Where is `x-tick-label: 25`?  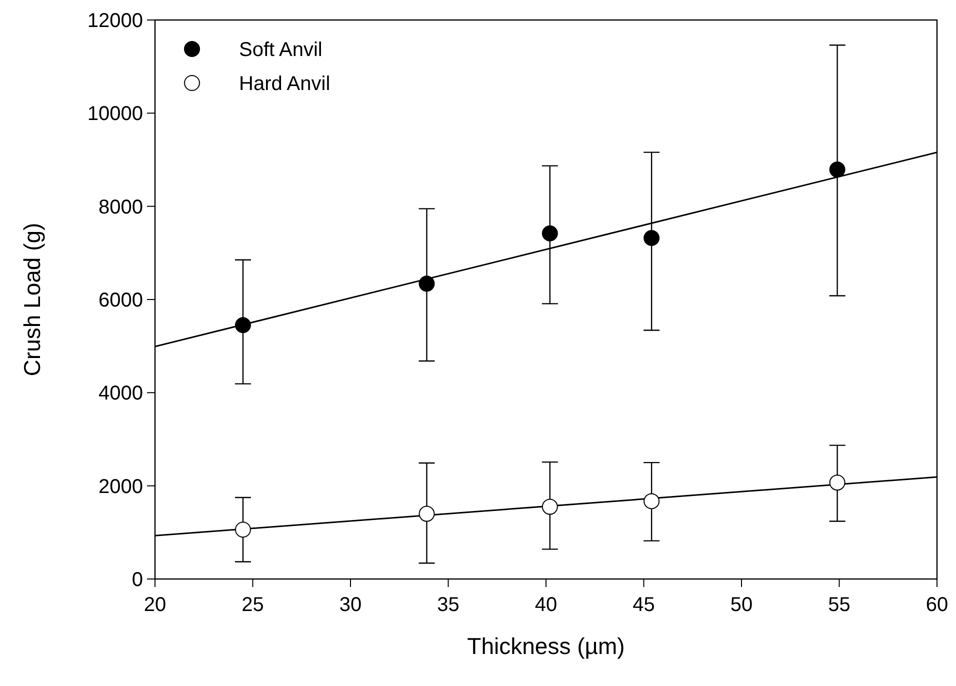
x-tick-label: 25 is located at coordinates (253, 605).